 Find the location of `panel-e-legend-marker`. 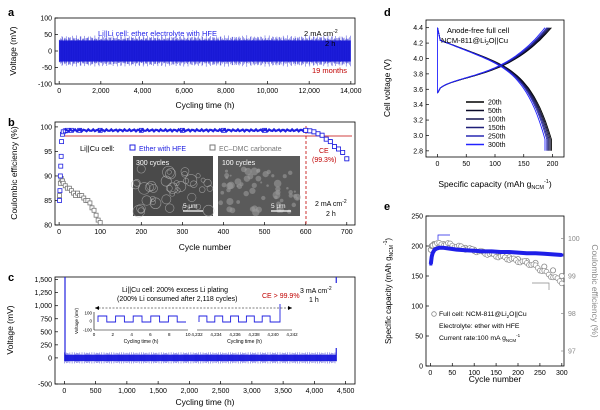

panel-e-legend-marker is located at coordinates (434, 314).